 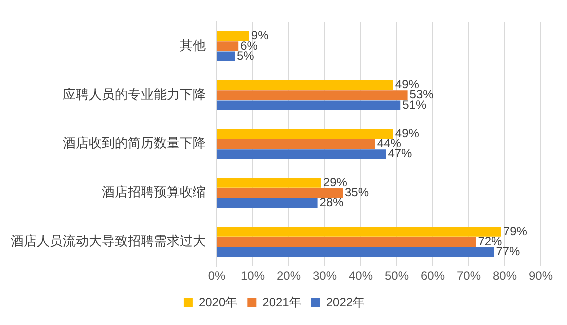 I want to click on x-tick-label: 60%, so click(x=433, y=276).